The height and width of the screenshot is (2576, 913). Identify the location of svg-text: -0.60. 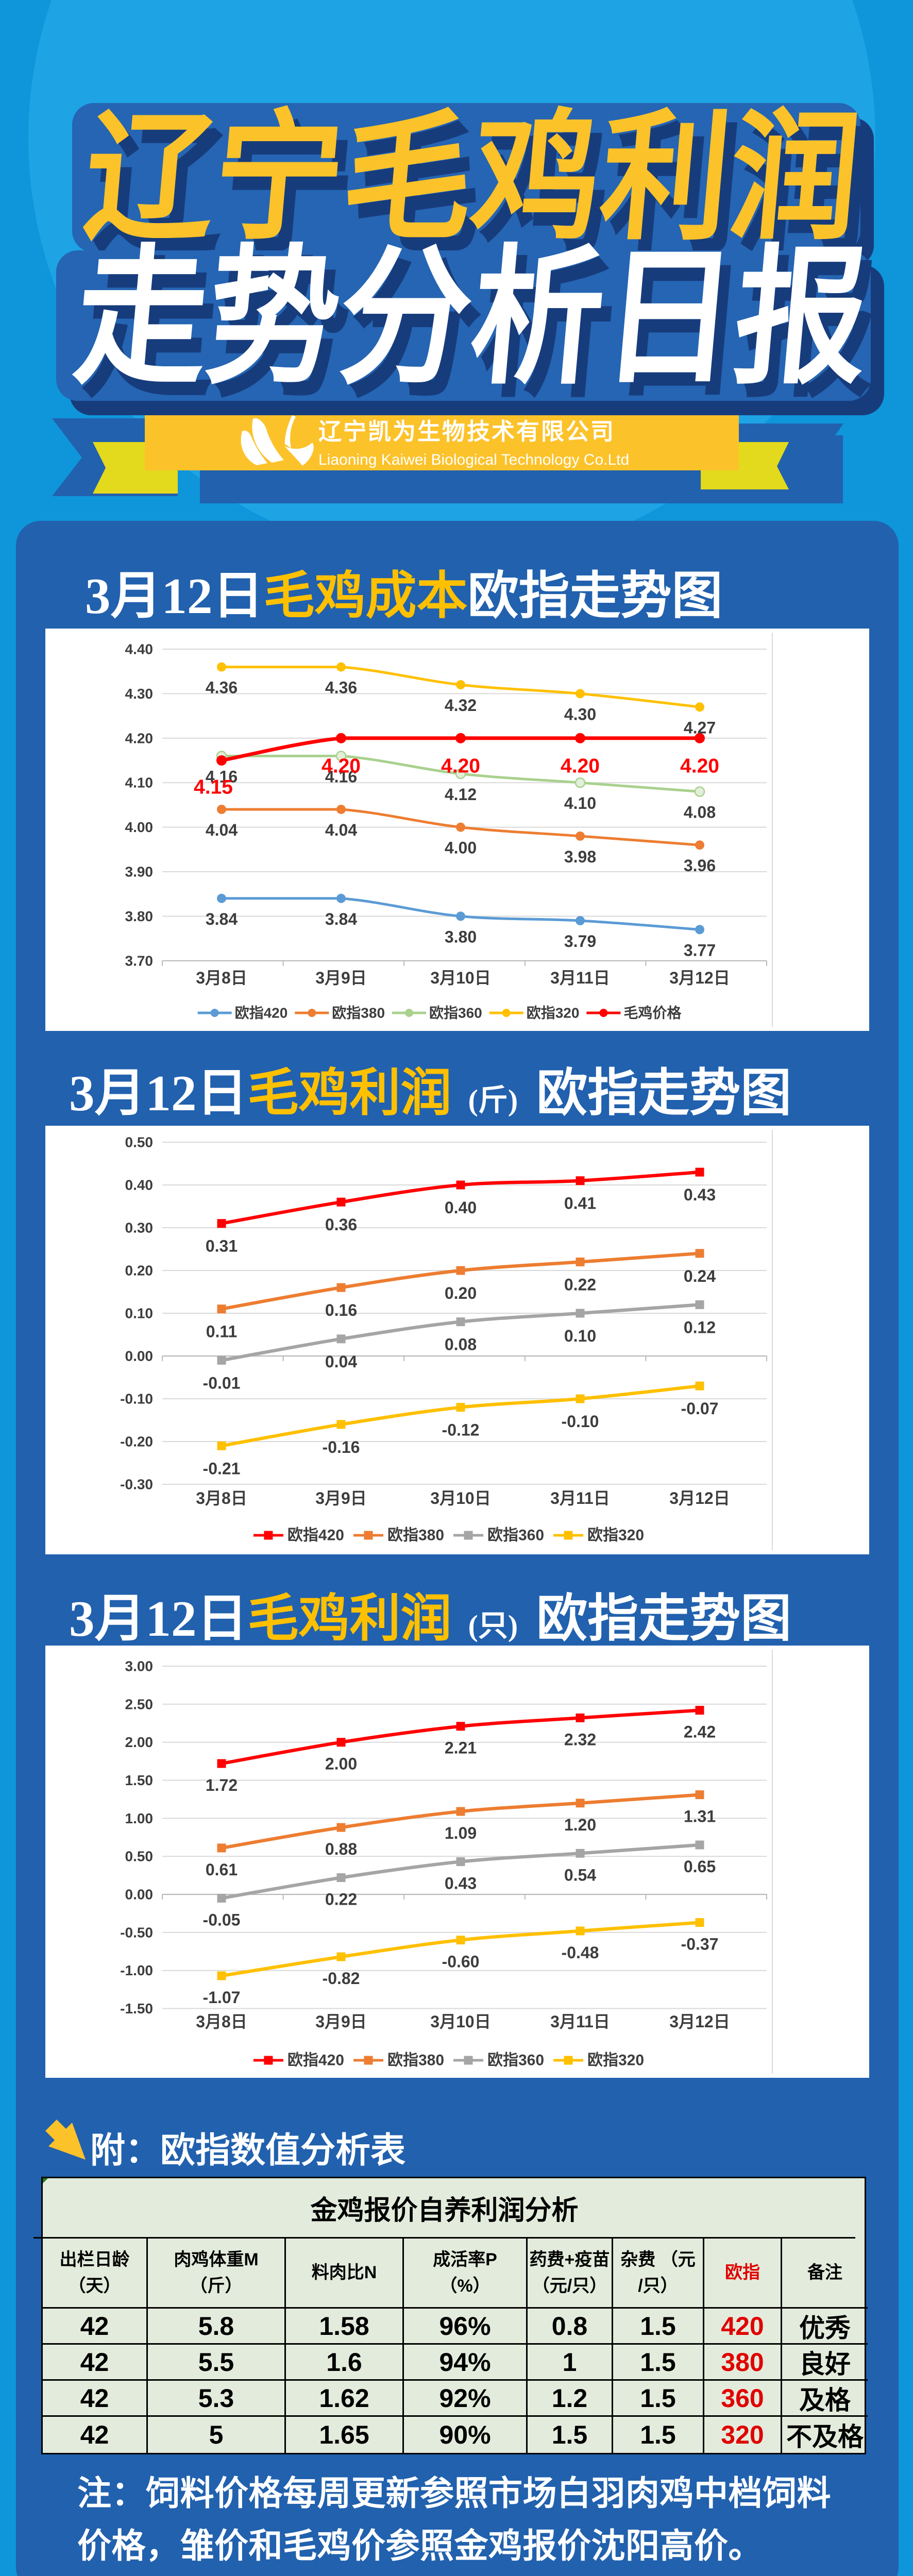
(461, 1962).